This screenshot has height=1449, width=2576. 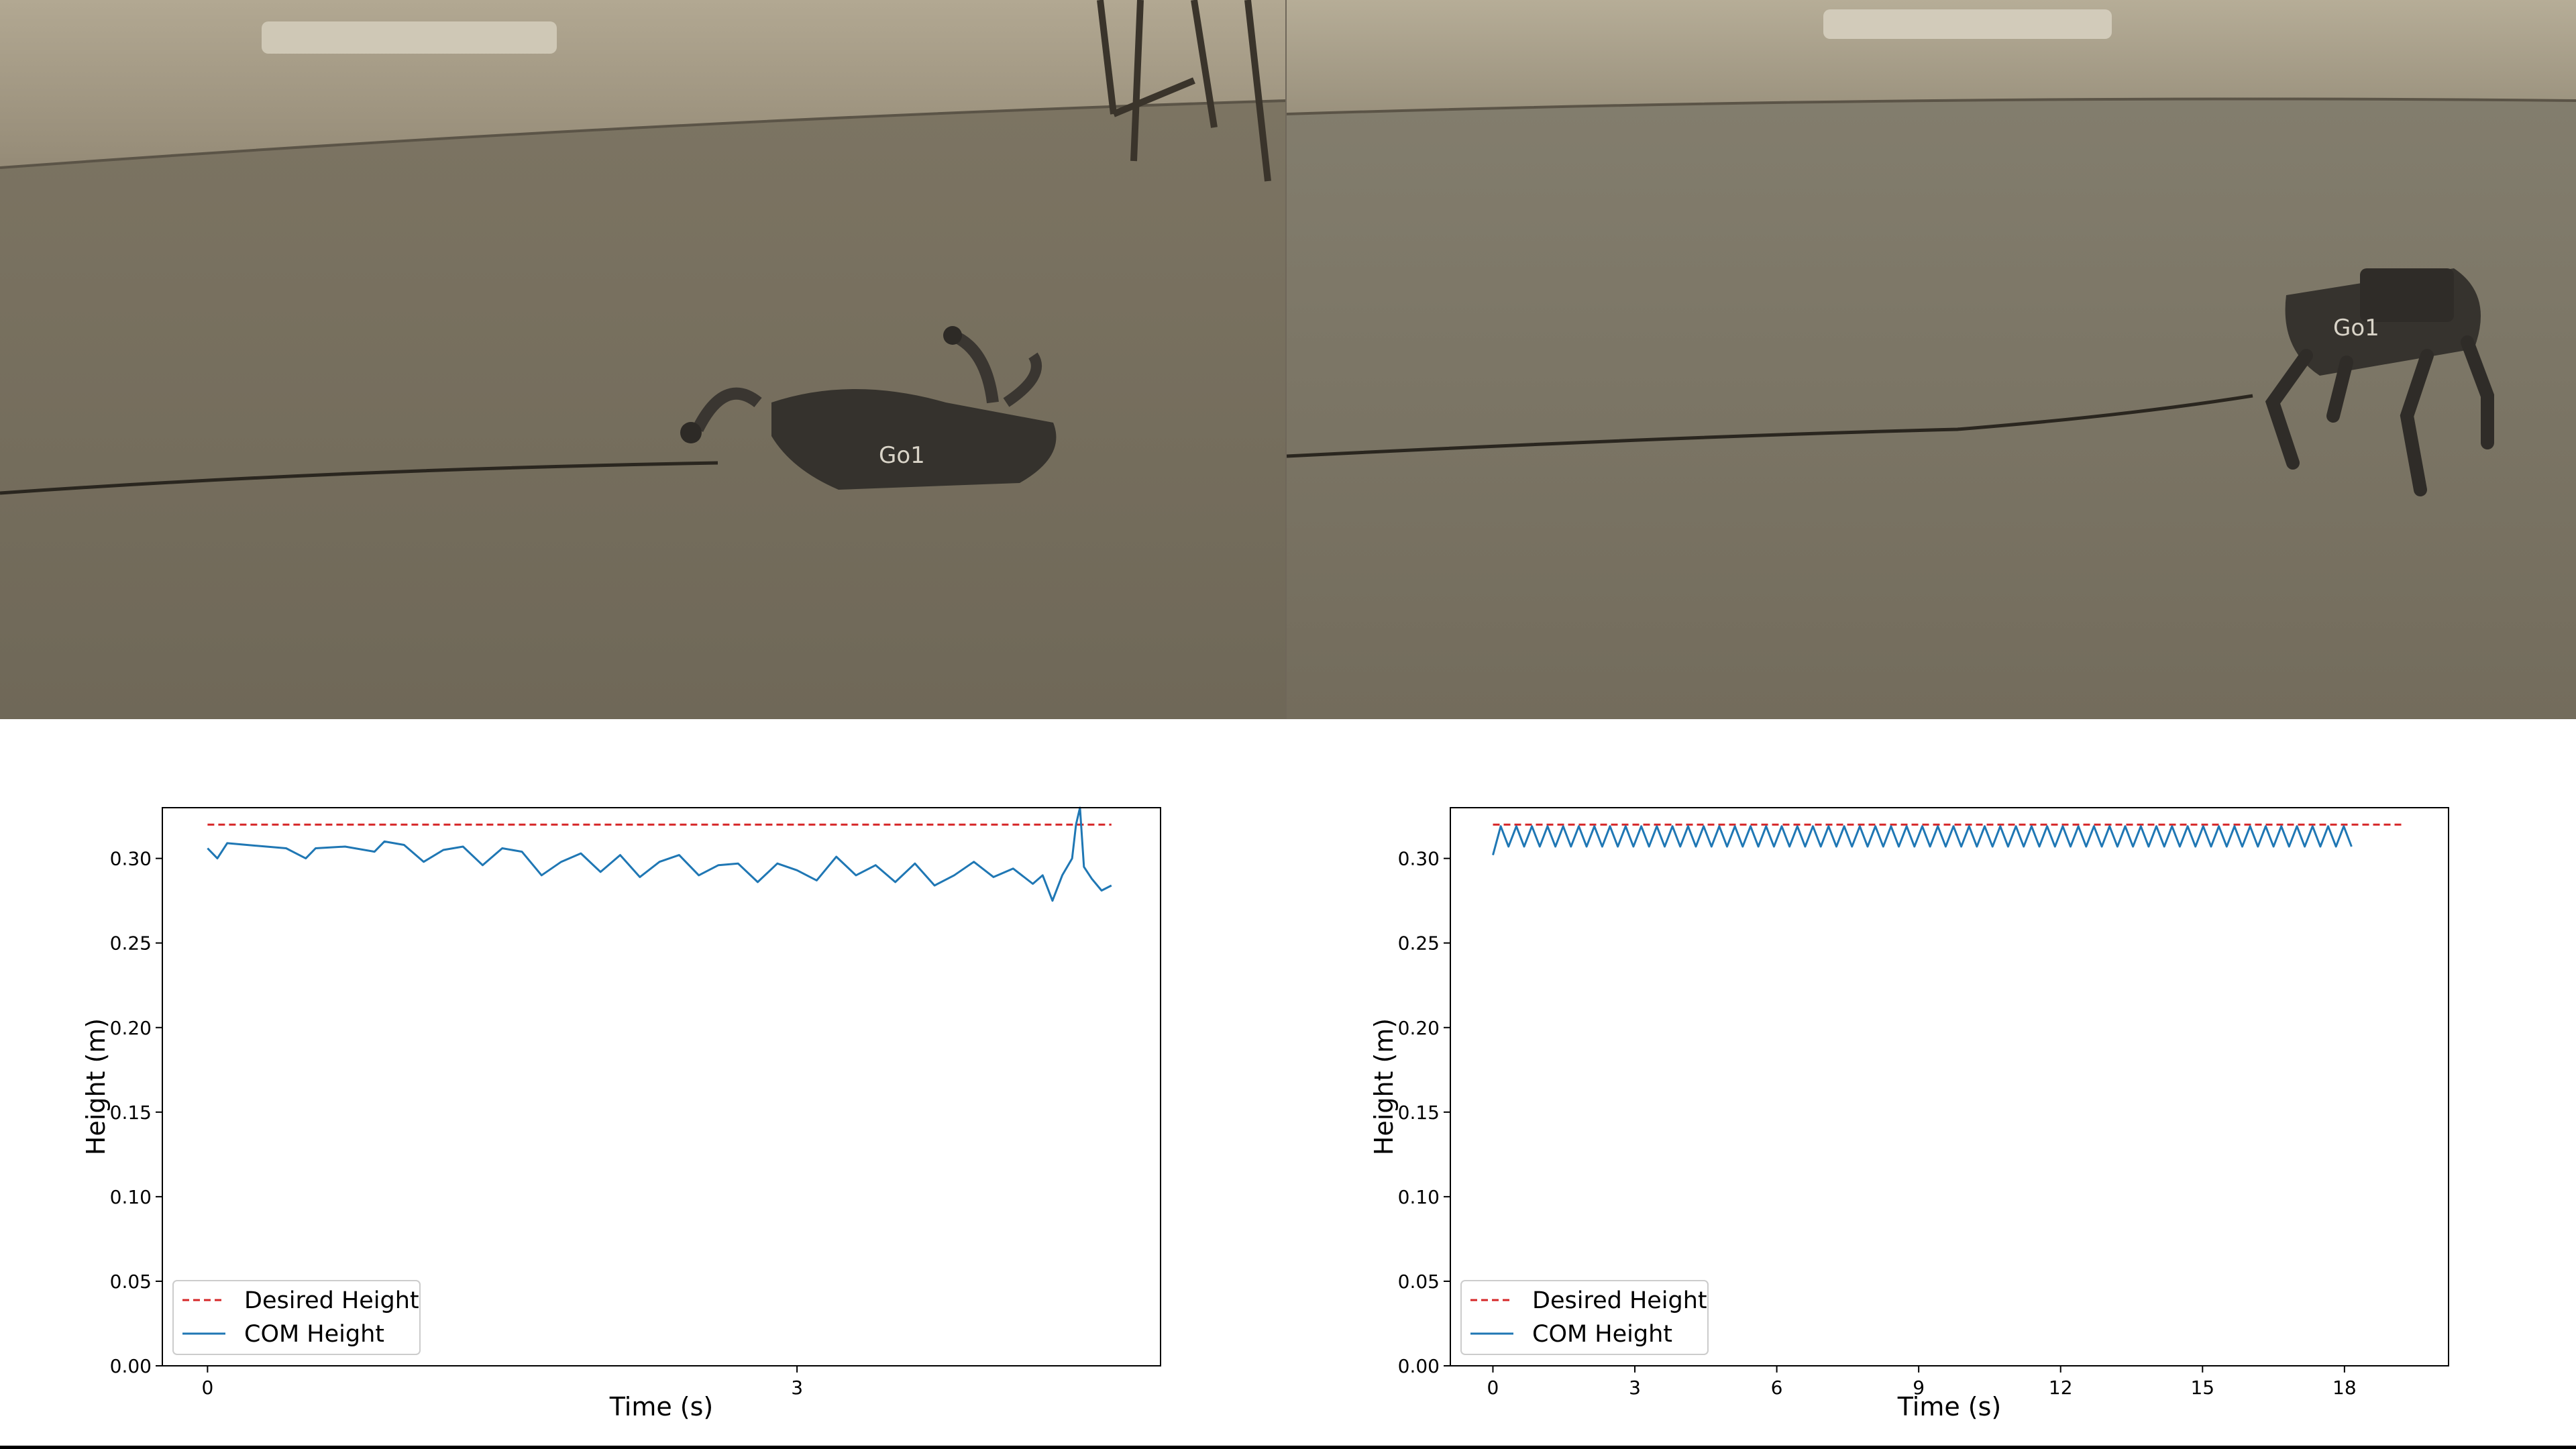 What do you see at coordinates (661, 1086) in the screenshot?
I see `left-plot-frame` at bounding box center [661, 1086].